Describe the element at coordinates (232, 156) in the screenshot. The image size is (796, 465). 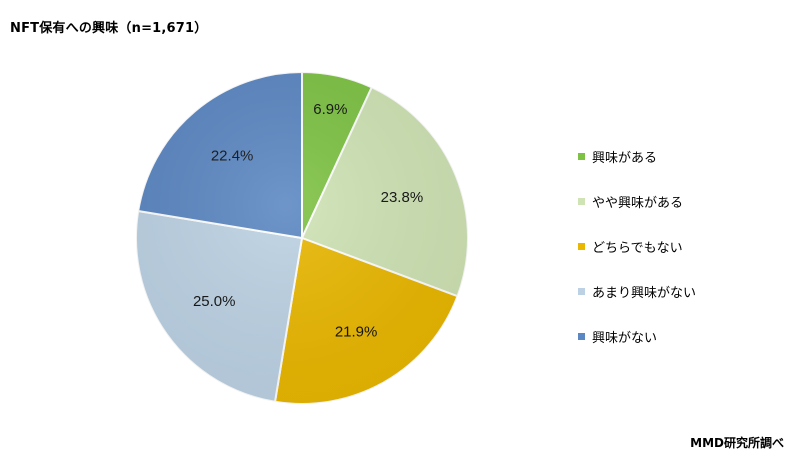
I see `data-label-5: 22.4%` at that location.